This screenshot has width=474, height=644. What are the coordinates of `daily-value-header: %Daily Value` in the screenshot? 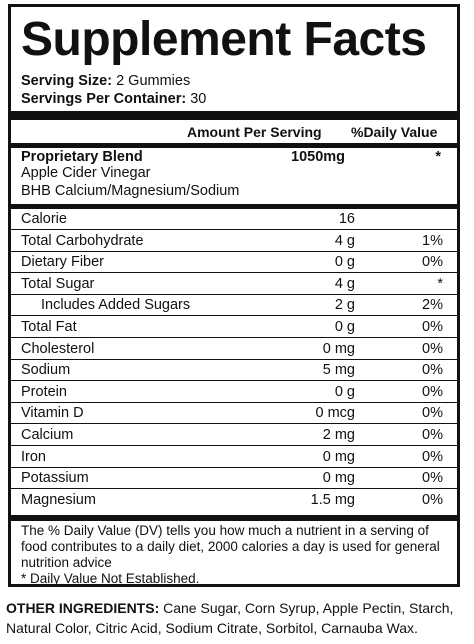 It's located at (394, 132).